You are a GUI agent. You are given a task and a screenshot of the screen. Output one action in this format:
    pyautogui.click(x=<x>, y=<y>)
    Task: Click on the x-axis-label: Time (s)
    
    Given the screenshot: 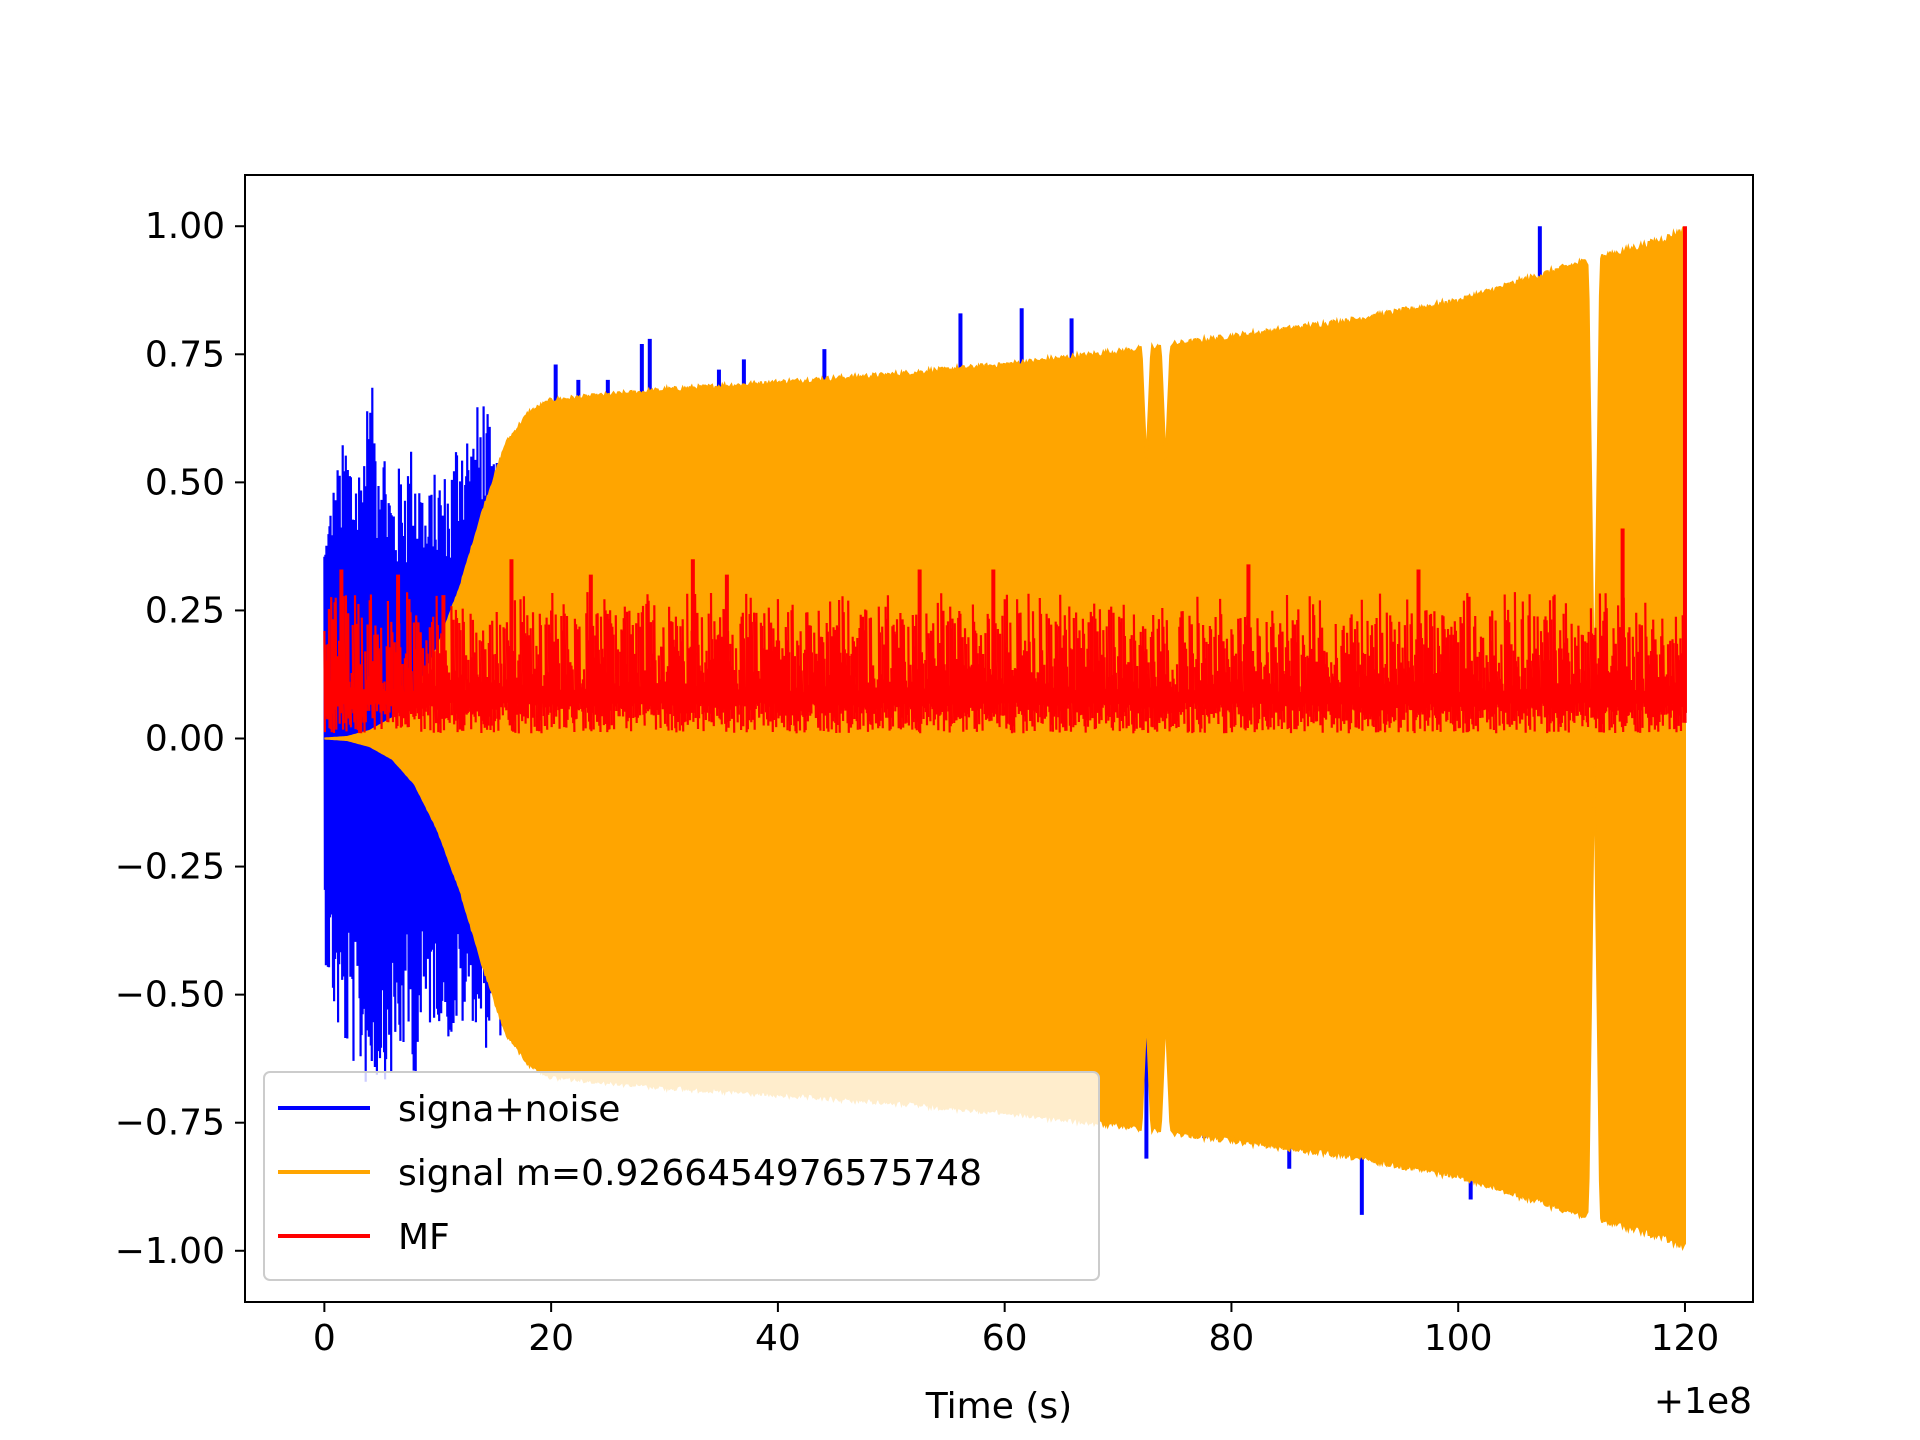 What is the action you would take?
    pyautogui.click(x=998, y=1406)
    